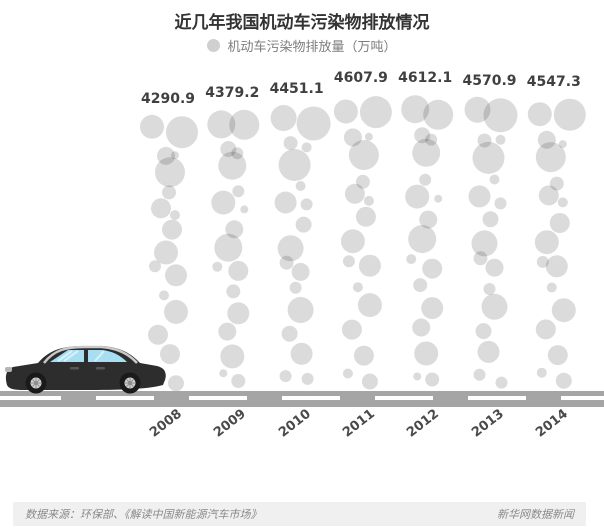 The height and width of the screenshot is (529, 604). I want to click on car-door-handle-rear, so click(100, 368).